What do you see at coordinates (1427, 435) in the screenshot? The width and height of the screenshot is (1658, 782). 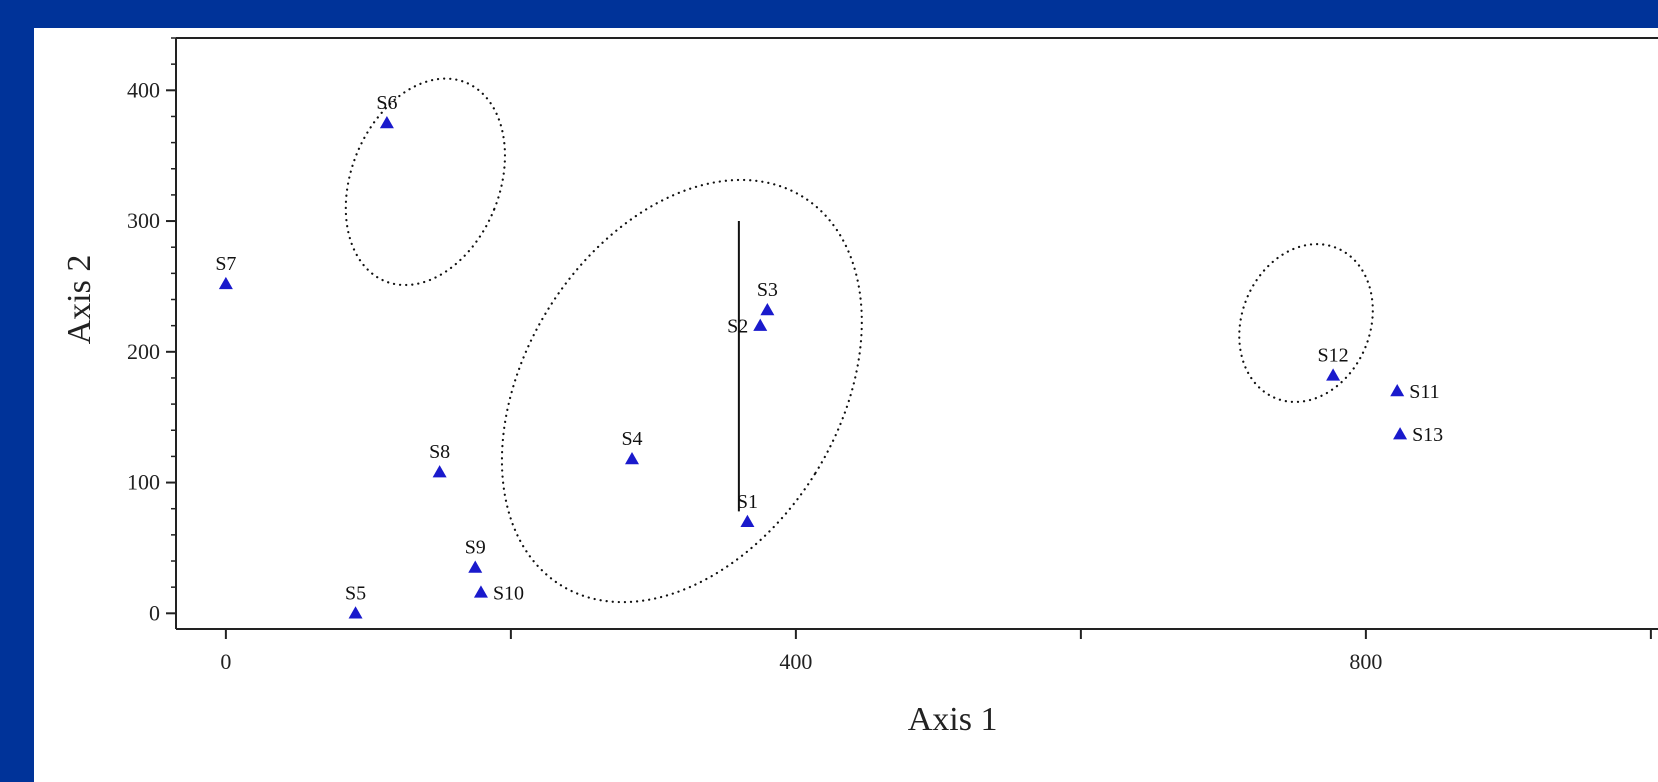 I see `point-label-s13: S13` at bounding box center [1427, 435].